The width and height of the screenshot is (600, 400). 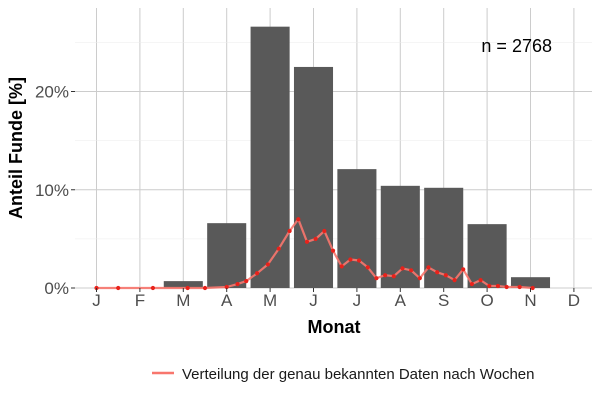 I want to click on x-tick-label: N, so click(x=530, y=300).